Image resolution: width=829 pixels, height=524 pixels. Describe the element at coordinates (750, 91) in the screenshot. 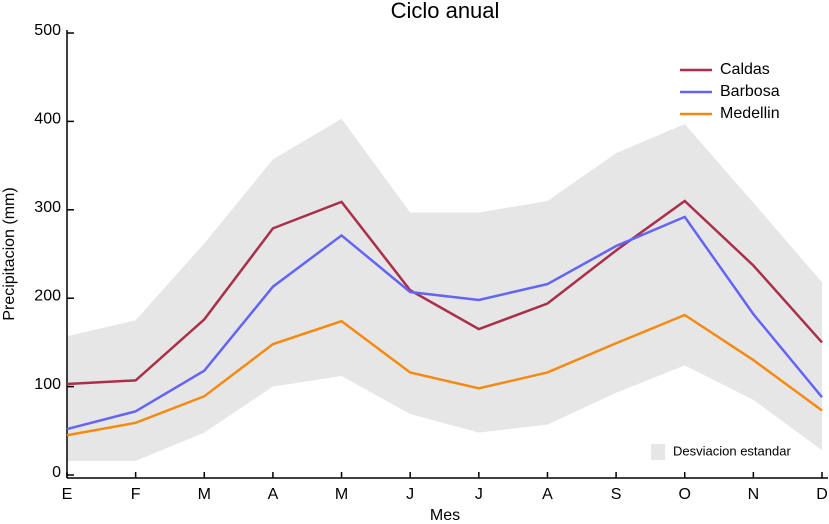

I see `legend-label: Barbosa` at that location.